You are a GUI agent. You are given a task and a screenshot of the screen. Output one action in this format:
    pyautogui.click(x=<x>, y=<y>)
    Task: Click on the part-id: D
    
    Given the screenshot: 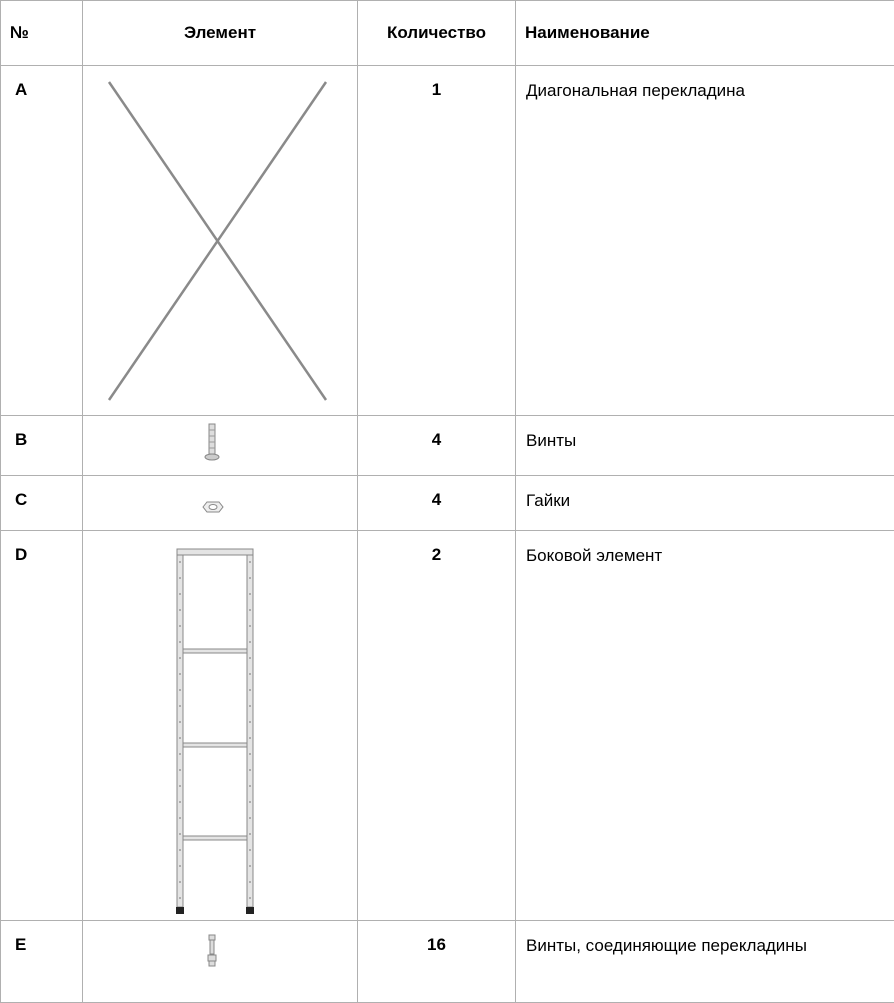 What is the action you would take?
    pyautogui.click(x=42, y=726)
    